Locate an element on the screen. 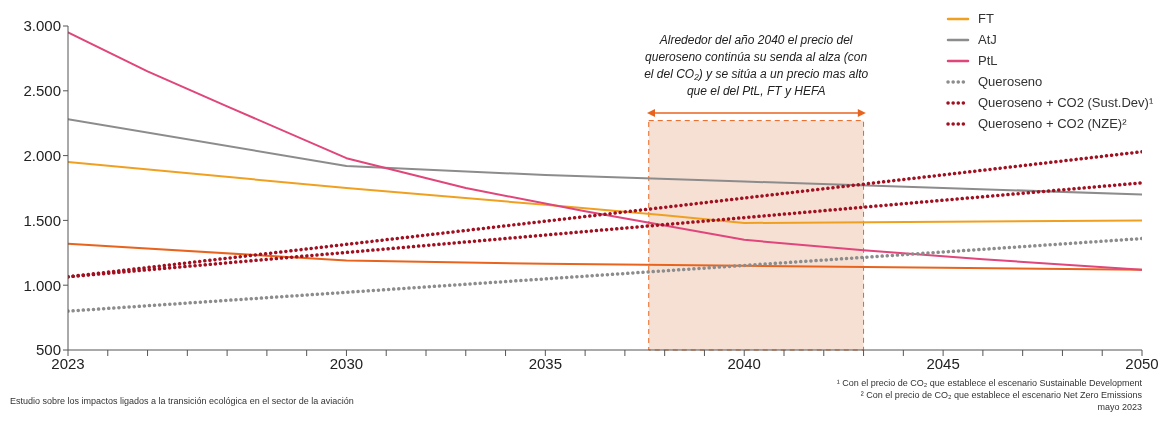 This screenshot has height=423, width=1174. y-tick-label: 2.000 is located at coordinates (42, 155).